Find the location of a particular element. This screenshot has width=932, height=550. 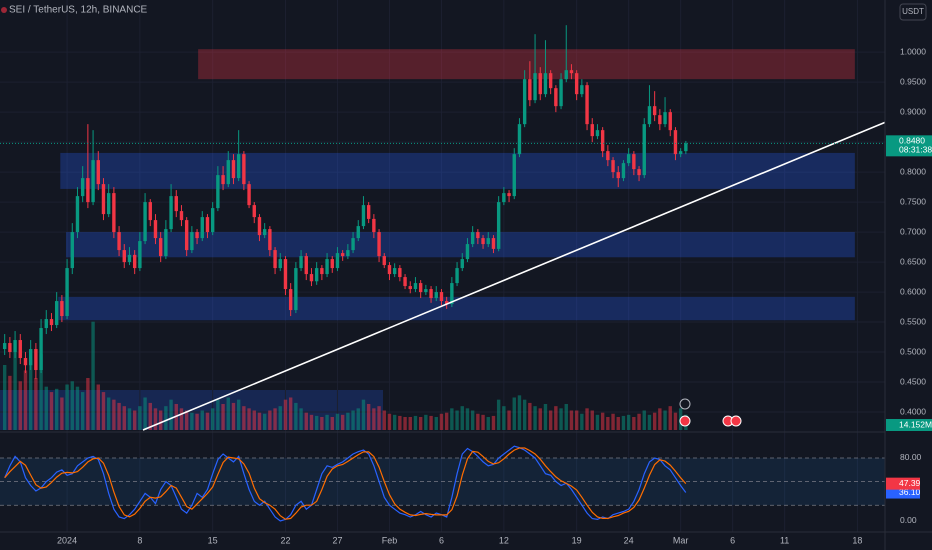

y-tick-label: 0.9500 is located at coordinates (913, 81).